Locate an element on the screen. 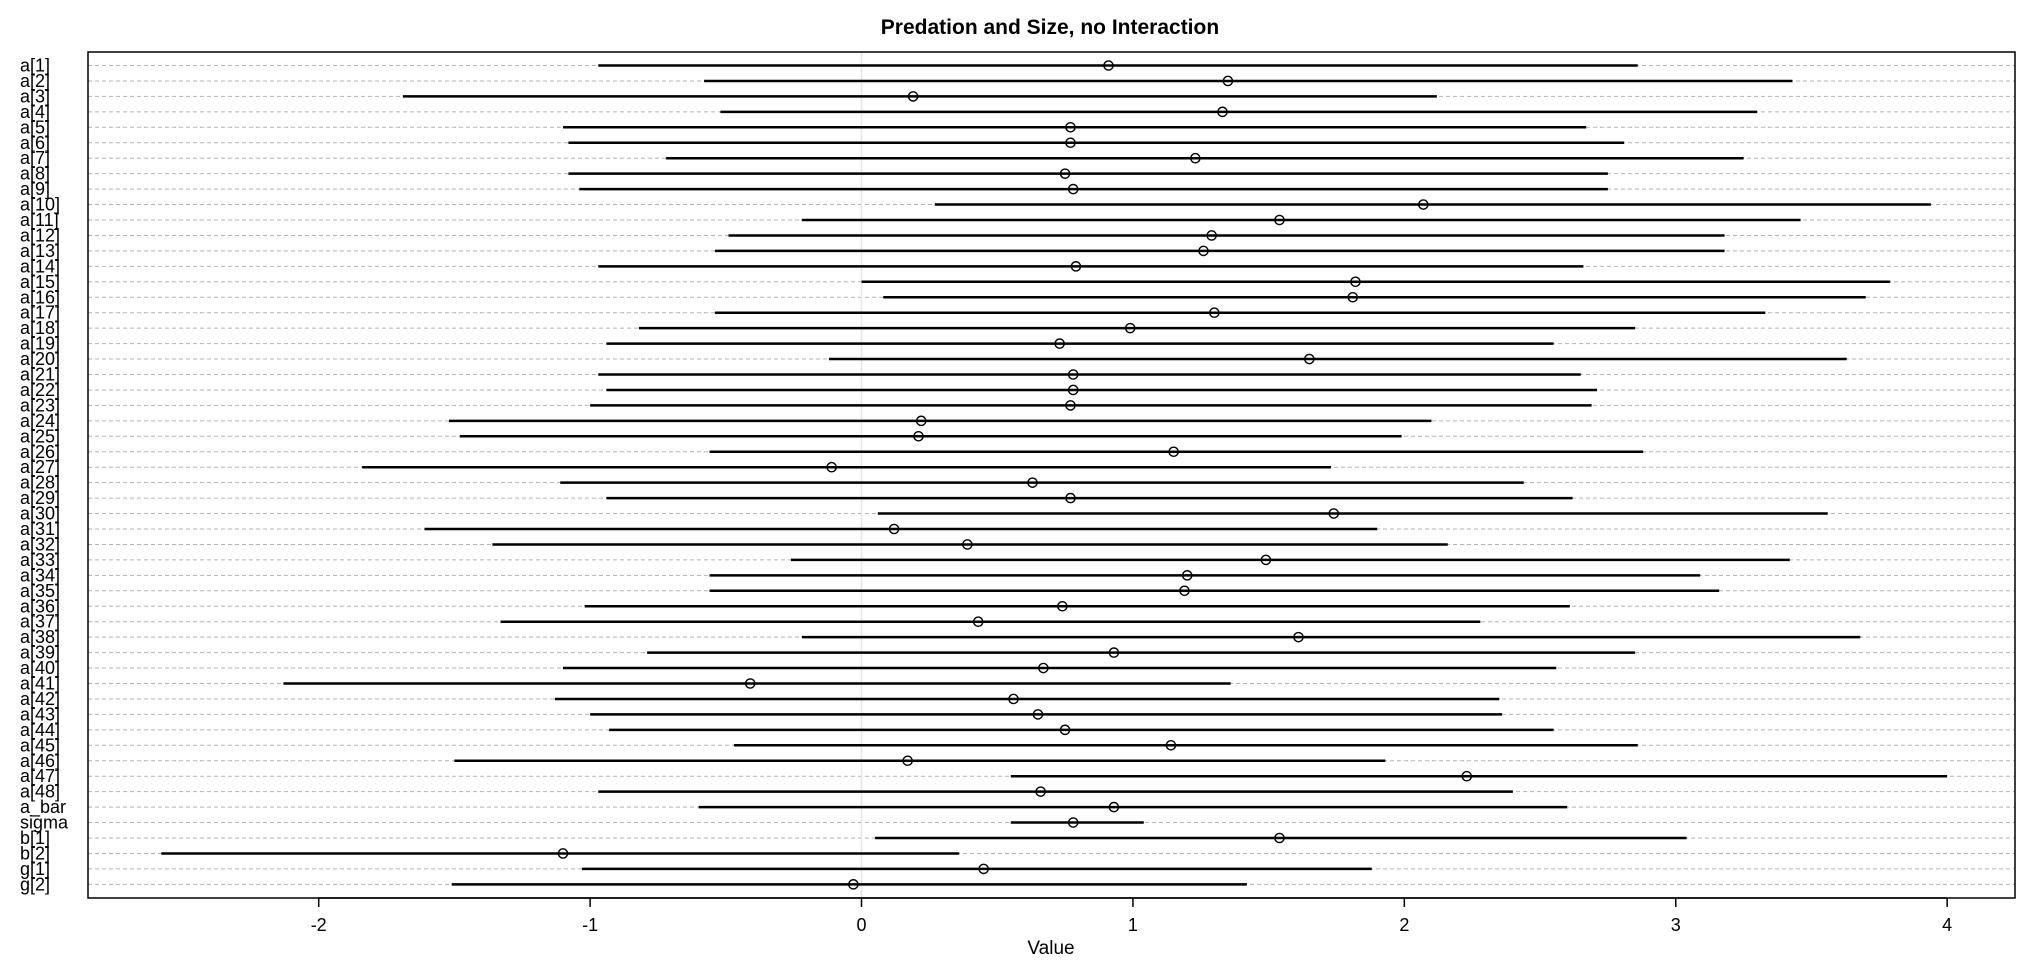  x-tick-label: -1 is located at coordinates (590, 925).